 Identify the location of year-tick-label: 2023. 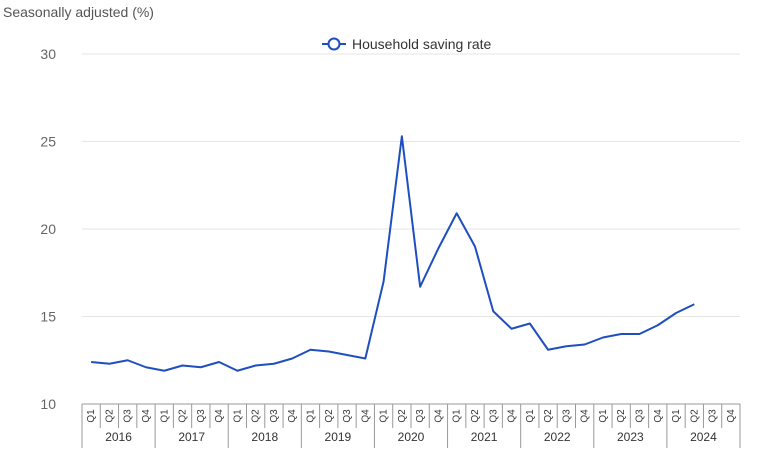
(630, 437).